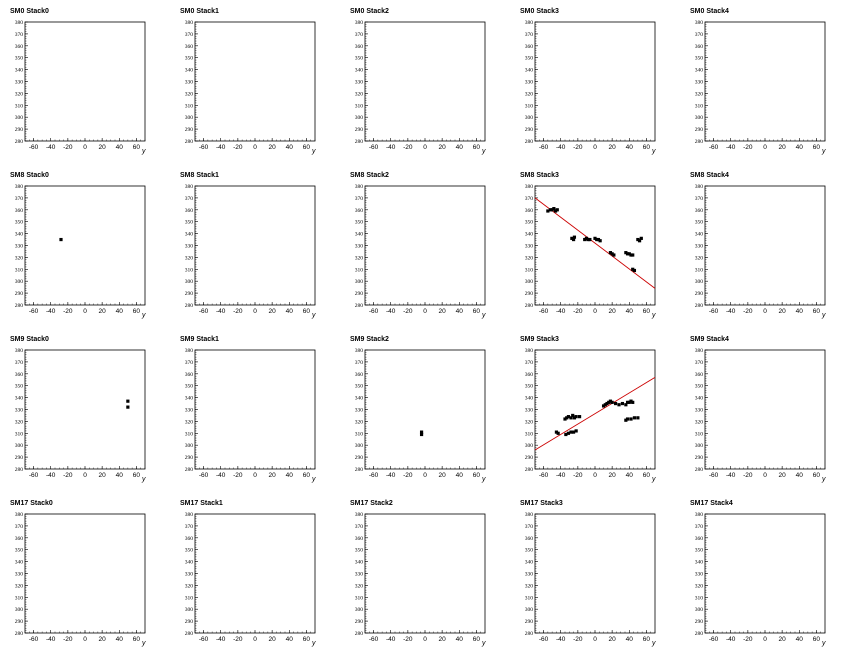  What do you see at coordinates (369, 175) in the screenshot?
I see `panel-title: SM8 Stack2` at bounding box center [369, 175].